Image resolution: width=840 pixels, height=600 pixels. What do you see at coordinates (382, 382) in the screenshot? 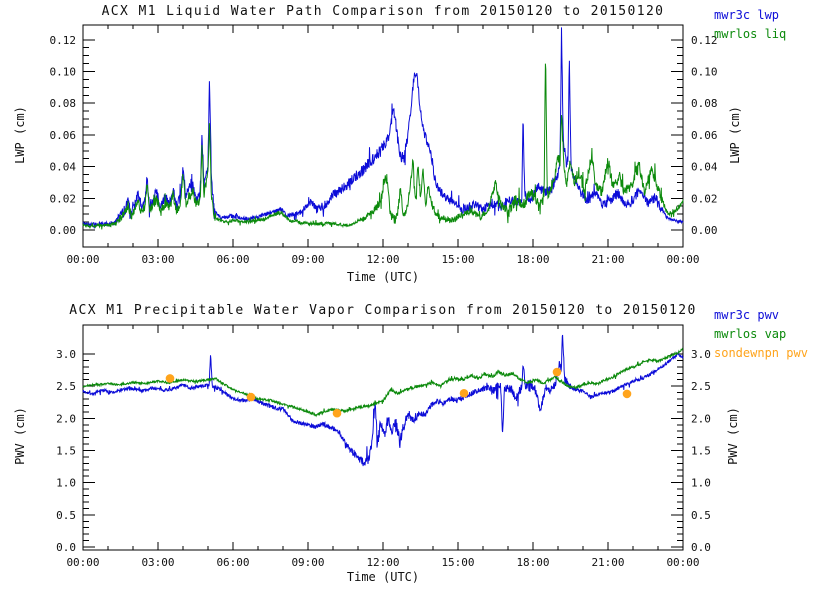
I see `mwrlos-vap-series-path` at bounding box center [382, 382].